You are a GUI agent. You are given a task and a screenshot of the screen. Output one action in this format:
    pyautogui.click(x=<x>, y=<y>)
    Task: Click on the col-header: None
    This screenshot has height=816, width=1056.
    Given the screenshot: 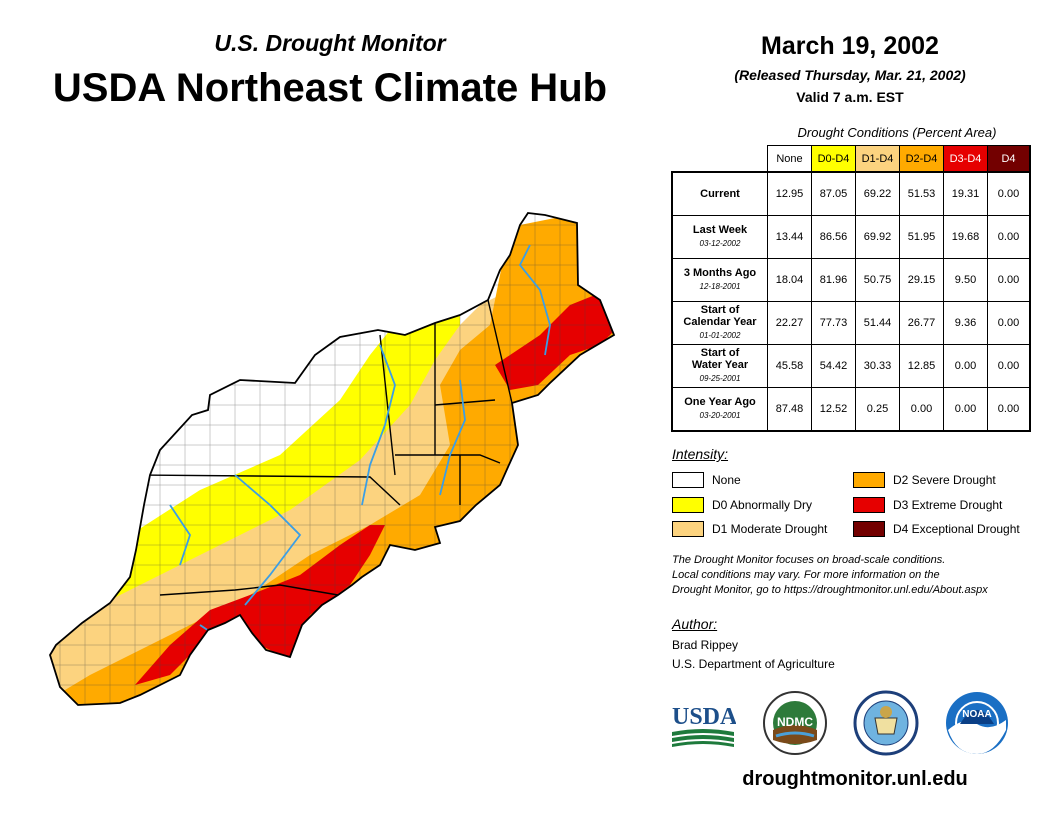 What is the action you would take?
    pyautogui.click(x=789, y=159)
    